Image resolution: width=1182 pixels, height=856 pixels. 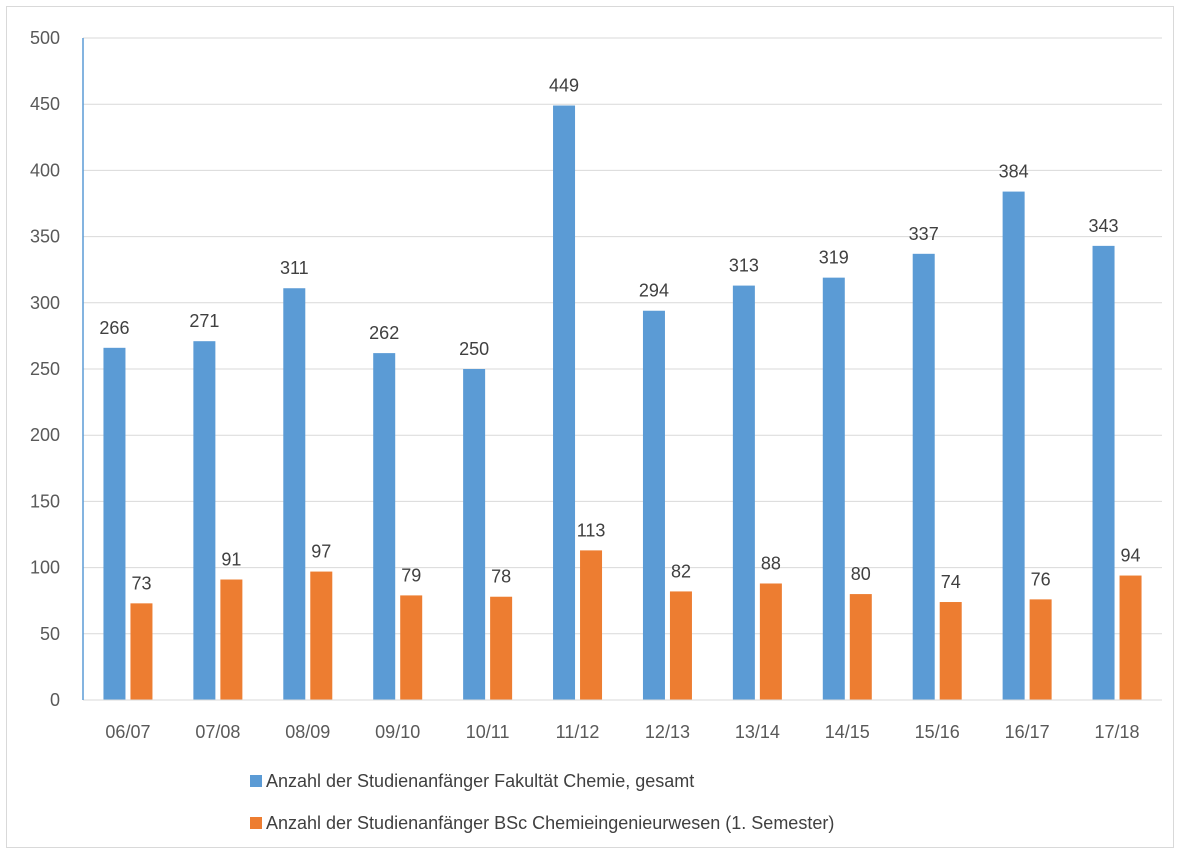 I want to click on x-tick-label: 07/08, so click(x=217, y=732).